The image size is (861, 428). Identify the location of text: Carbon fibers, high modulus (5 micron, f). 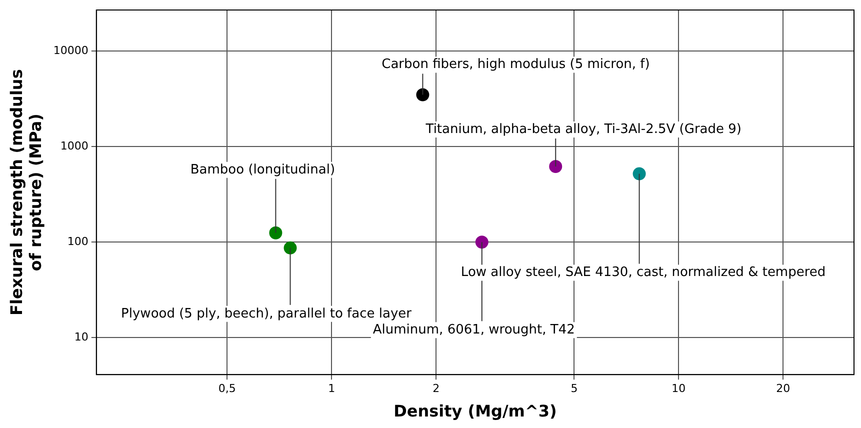
(516, 64).